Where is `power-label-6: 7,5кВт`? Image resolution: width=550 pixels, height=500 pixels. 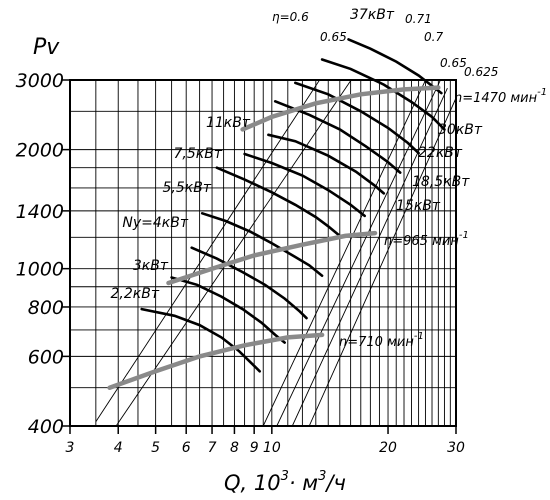 power-label-6: 7,5кВт is located at coordinates (198, 154).